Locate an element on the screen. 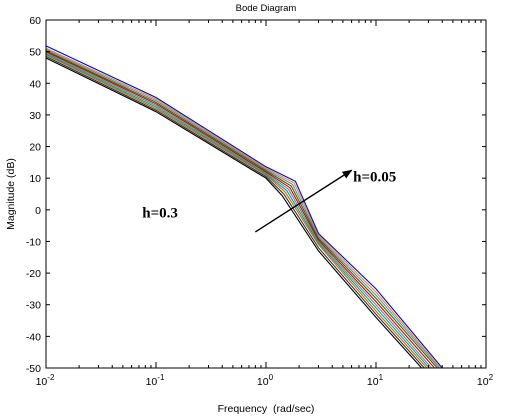  y-tick-label: -50 is located at coordinates (33, 369).